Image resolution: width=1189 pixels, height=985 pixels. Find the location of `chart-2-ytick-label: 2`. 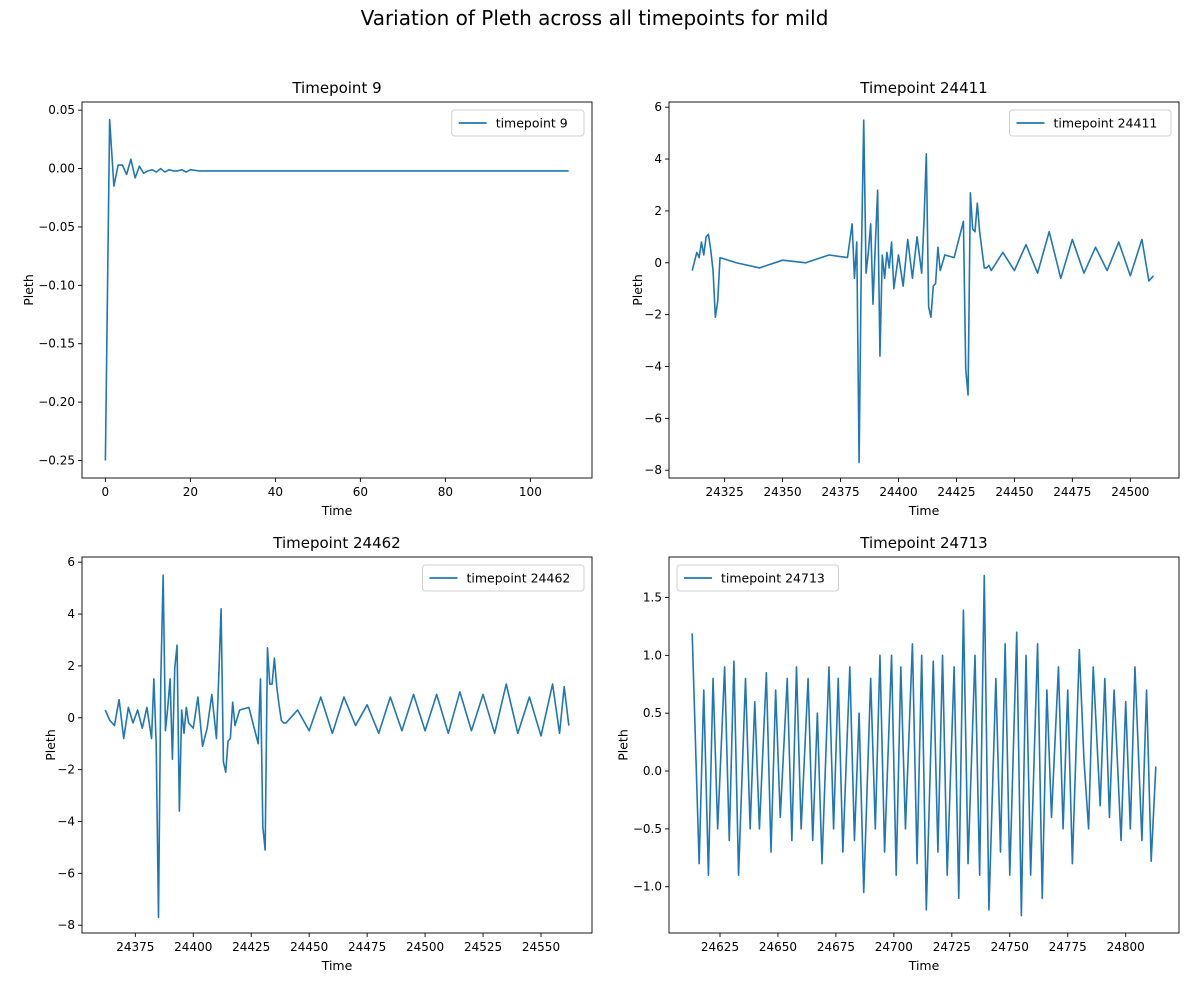

chart-2-ytick-label: 2 is located at coordinates (658, 211).